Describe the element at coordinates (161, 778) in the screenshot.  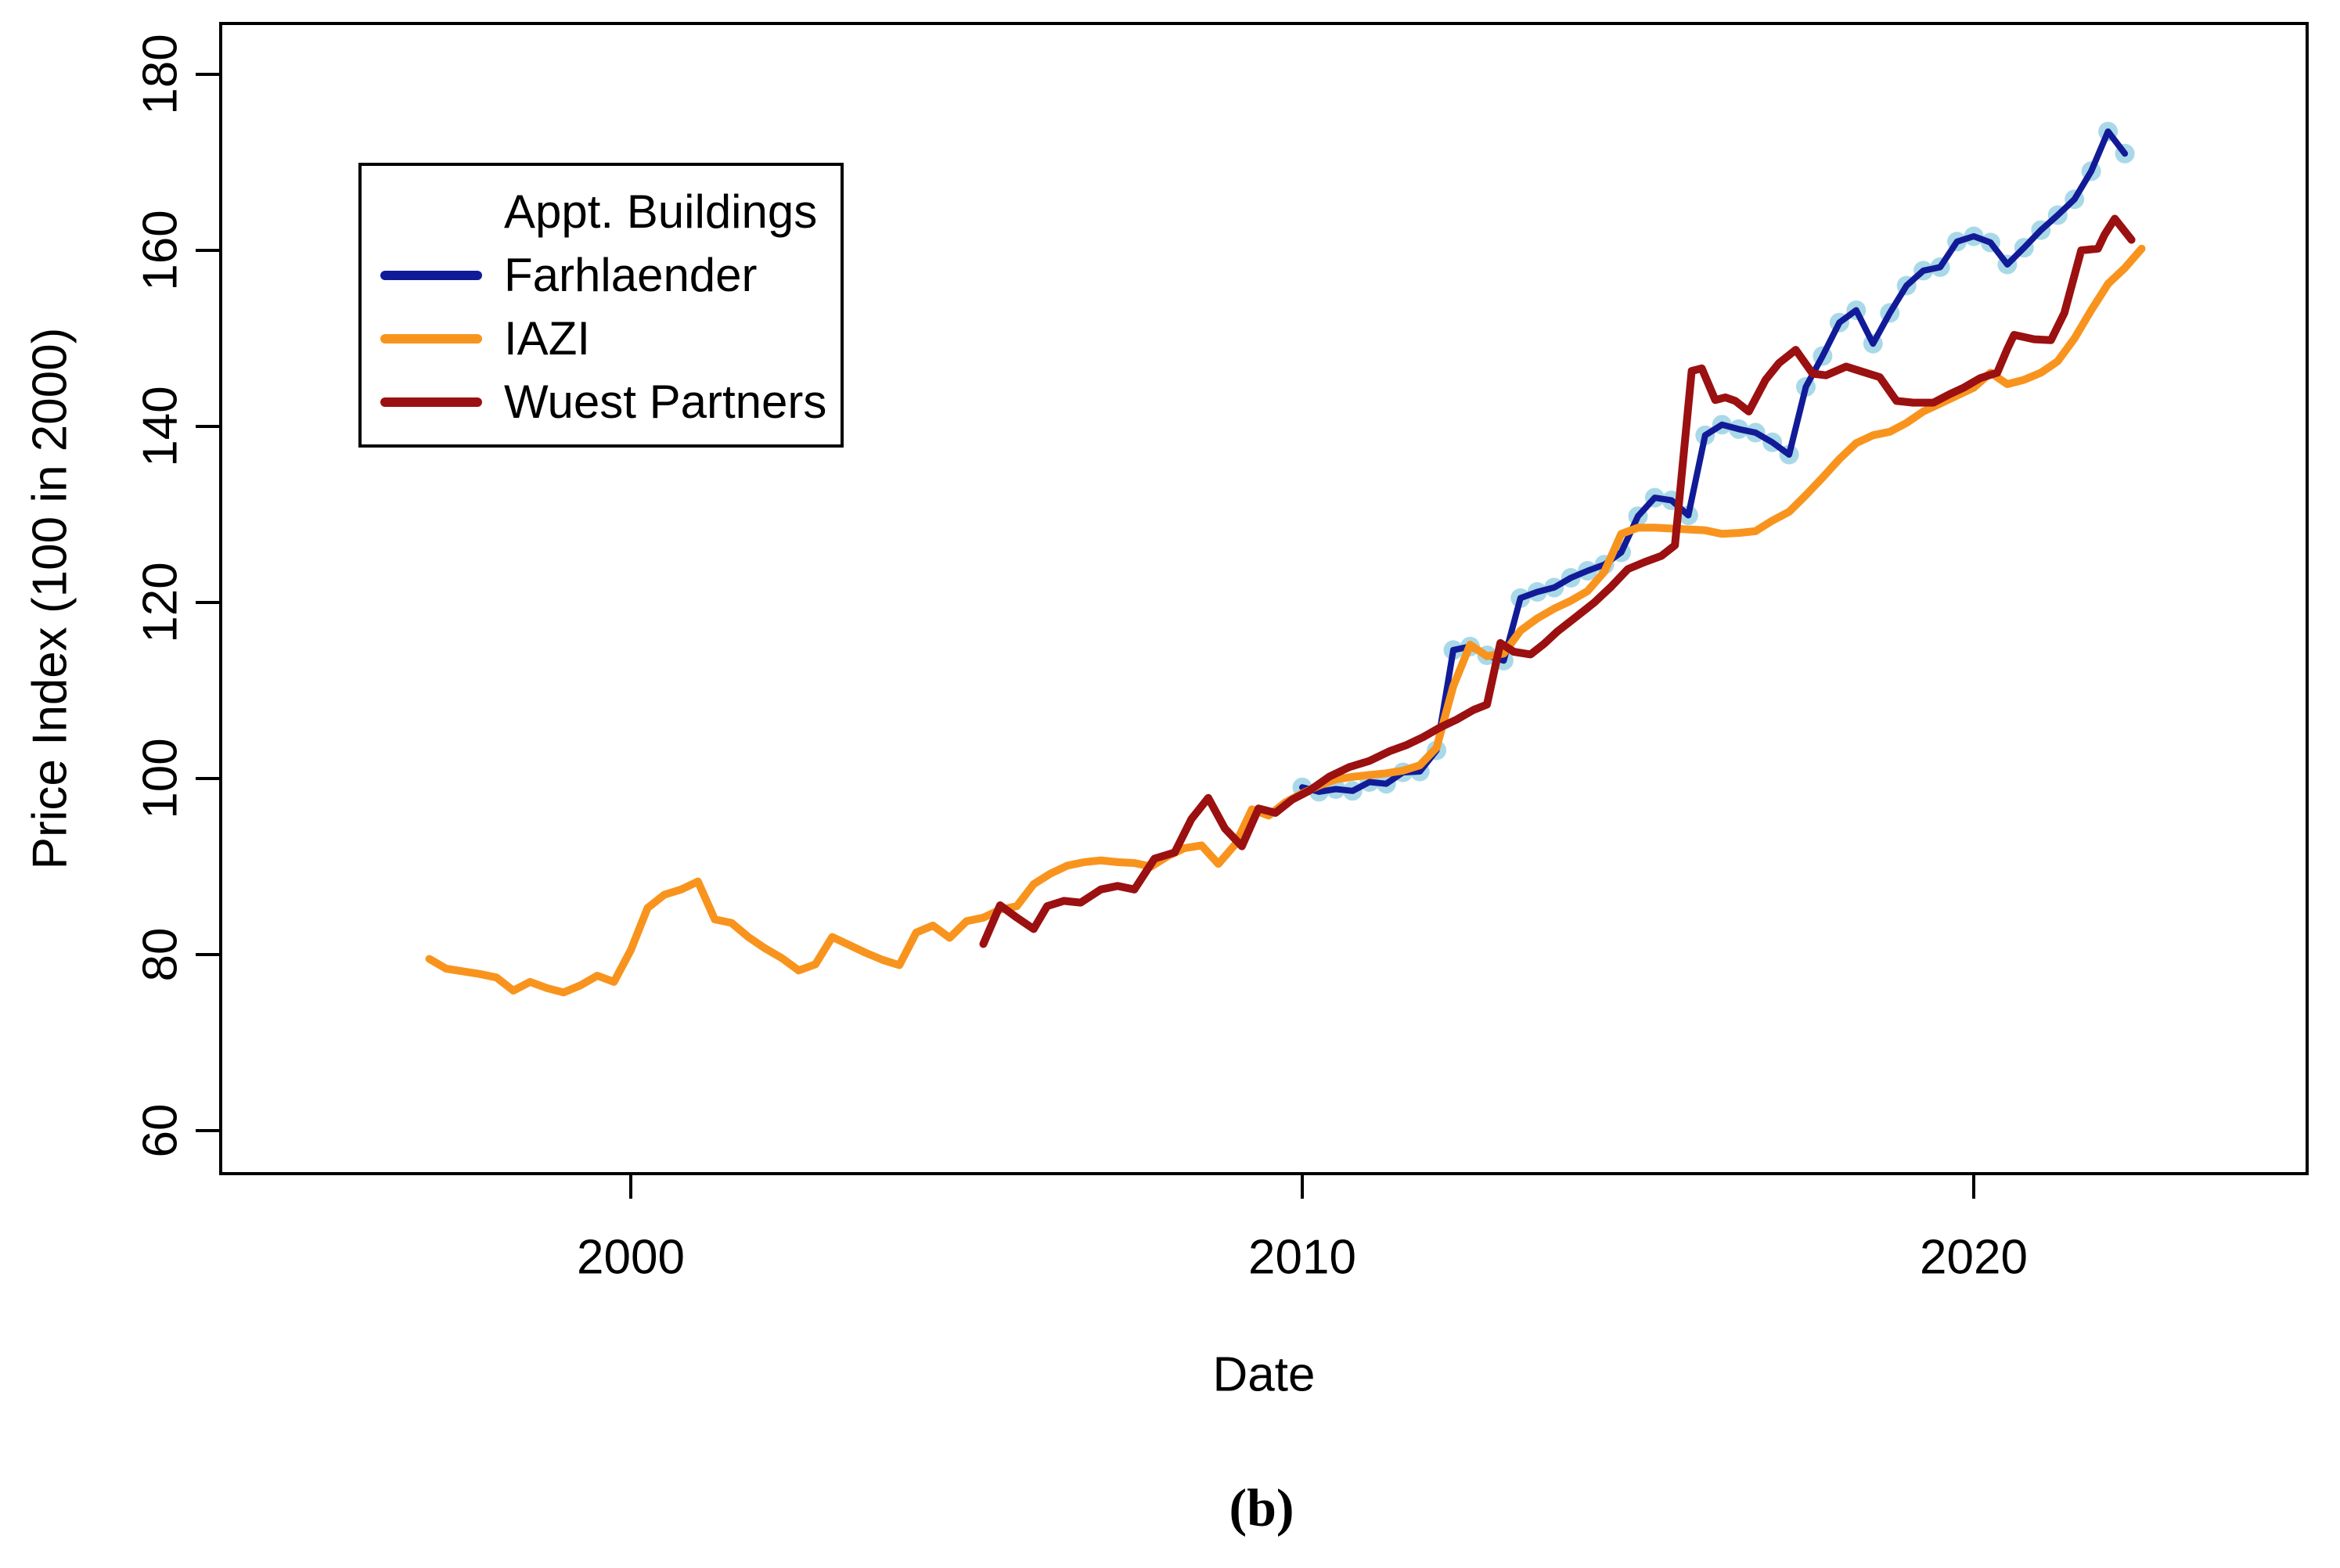
I see `y-tick-label-100: 100` at that location.